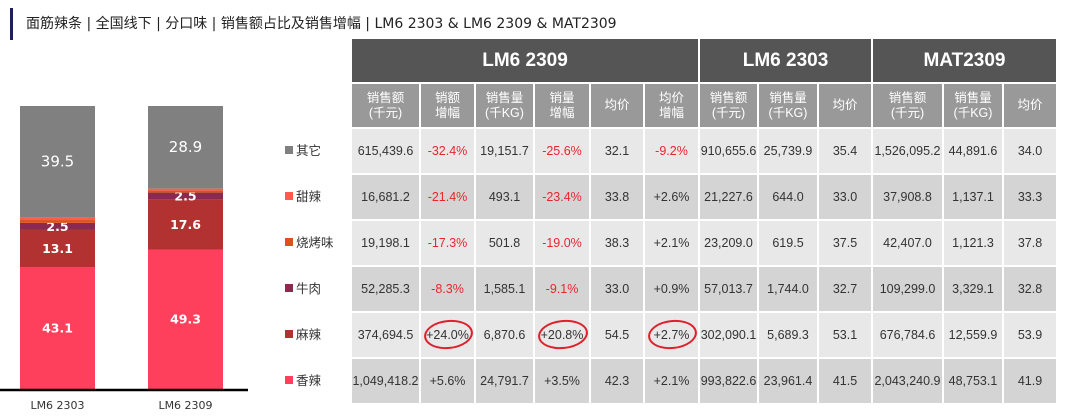  I want to click on table-cell: 41.5, so click(845, 381).